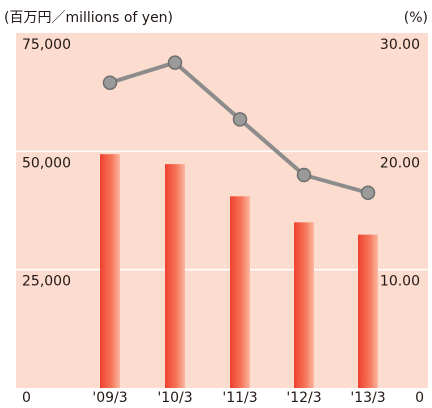 The width and height of the screenshot is (432, 408). I want to click on y-axis-label: (百万円／millions of yen), so click(88, 18).